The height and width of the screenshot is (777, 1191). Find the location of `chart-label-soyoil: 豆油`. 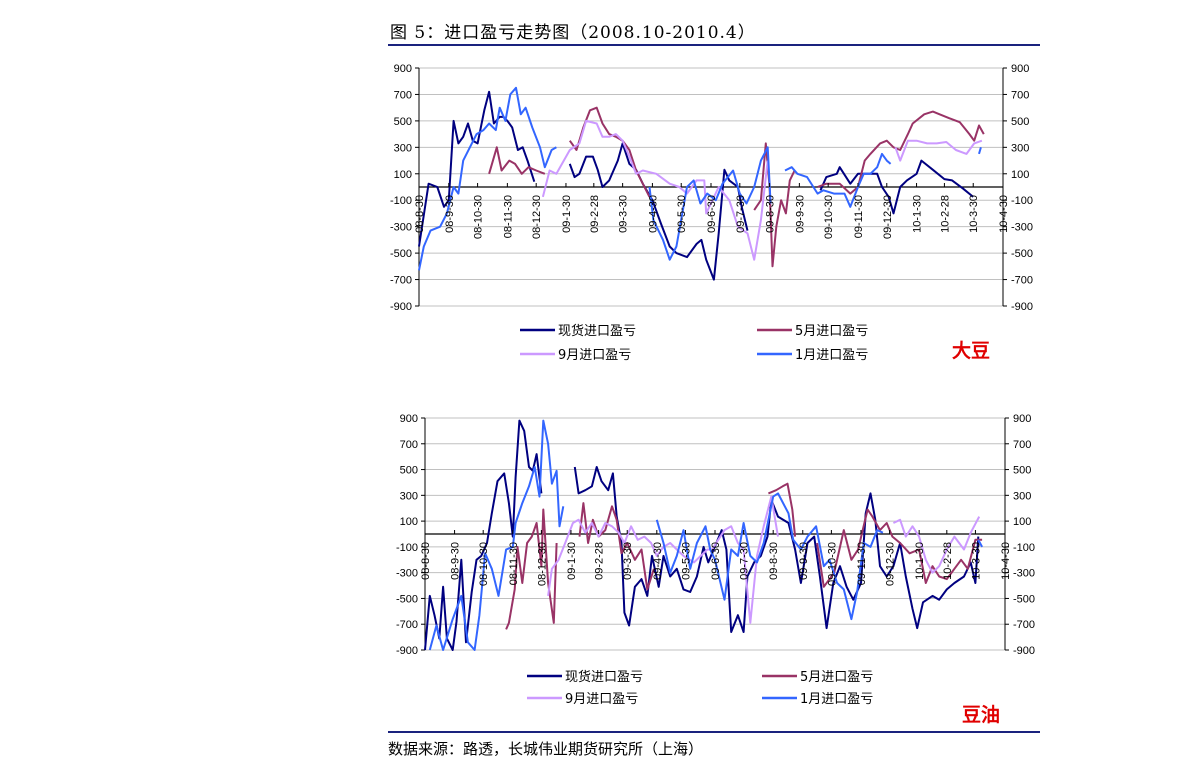

chart-label-soyoil: 豆油 is located at coordinates (981, 715).